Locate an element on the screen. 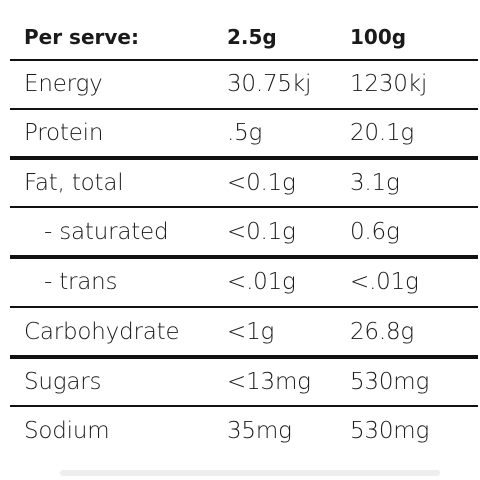 The image size is (480, 480). row-value-serve: 30.75kj is located at coordinates (269, 84).